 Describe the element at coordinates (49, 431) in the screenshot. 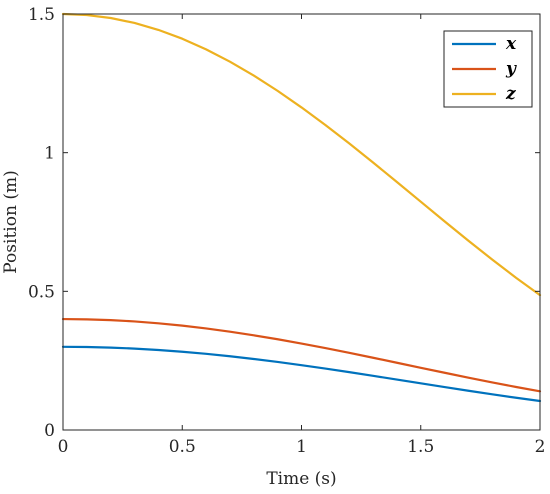

I see `y-tick-label: 0` at that location.